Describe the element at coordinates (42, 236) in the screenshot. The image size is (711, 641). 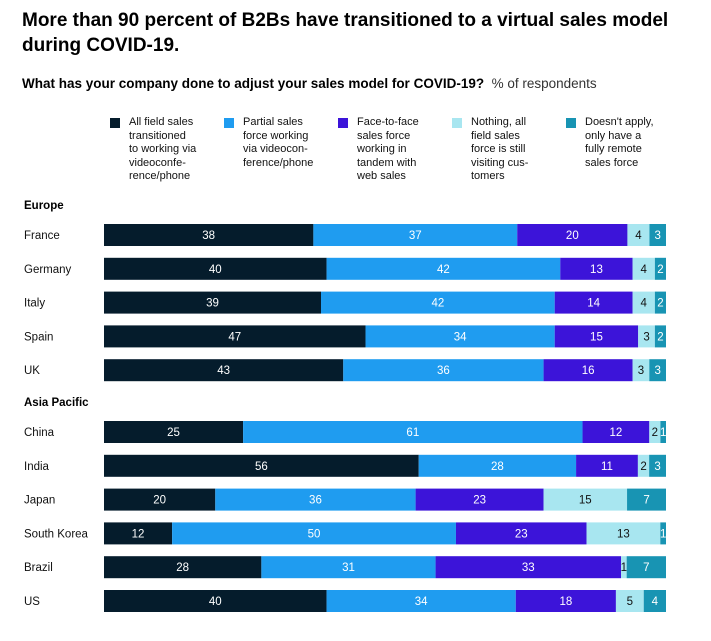
I see `country-label: France` at that location.